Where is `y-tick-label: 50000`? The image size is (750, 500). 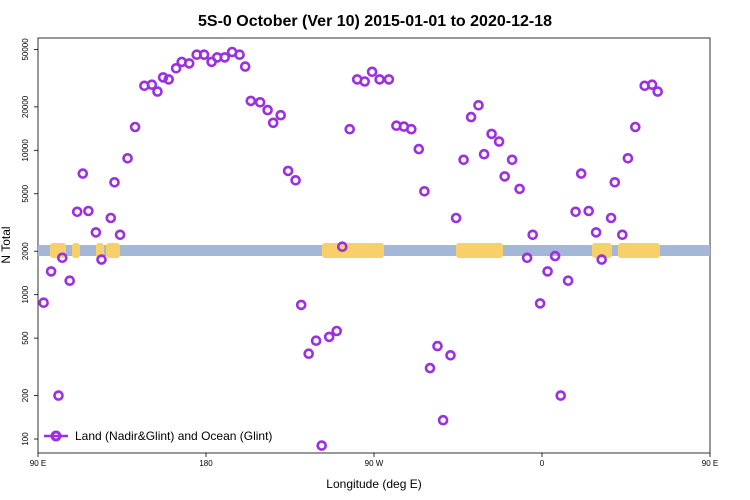 y-tick-label: 50000 is located at coordinates (25, 49).